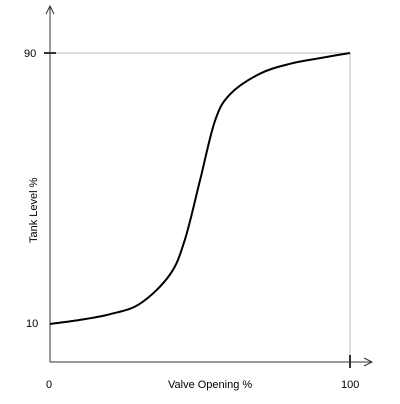 The width and height of the screenshot is (400, 404). Describe the element at coordinates (34, 210) in the screenshot. I see `y-axis-label: Tank Level %` at that location.